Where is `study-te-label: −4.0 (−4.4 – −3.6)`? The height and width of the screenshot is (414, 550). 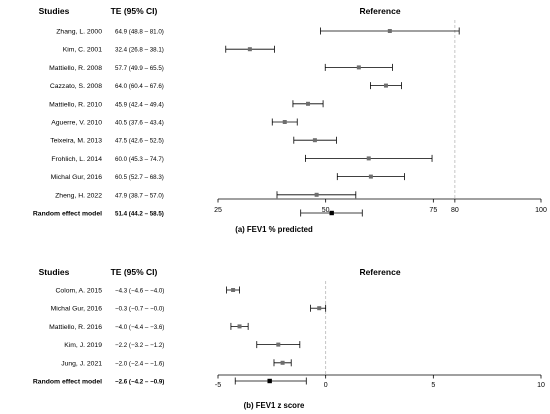
study-te-label: −4.0 (−4.4 – −3.6) is located at coordinates (139, 327).